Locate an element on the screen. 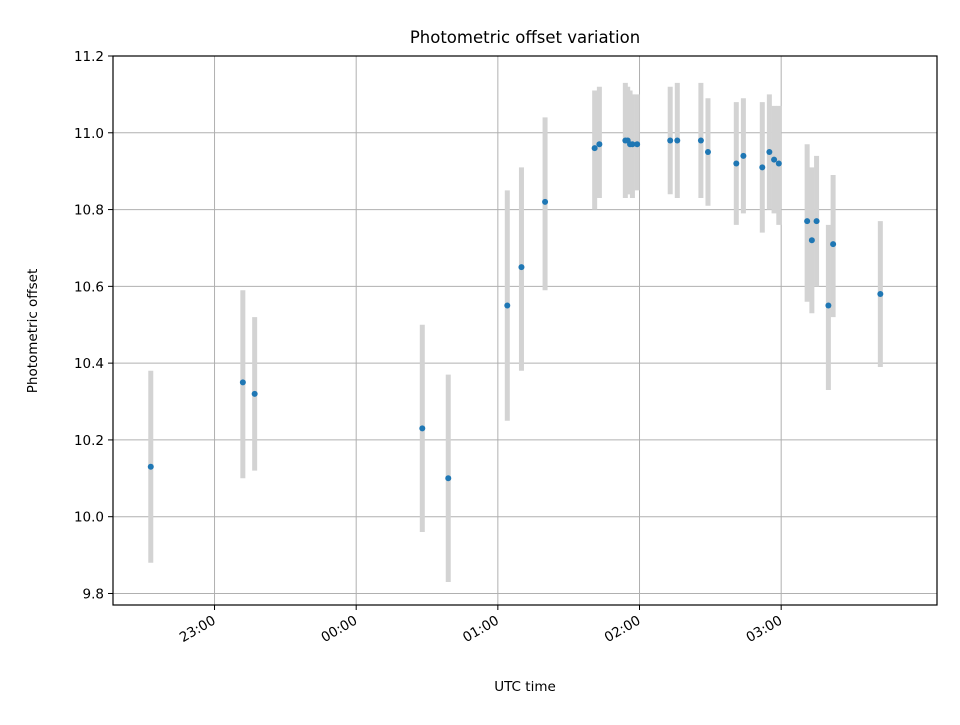 This screenshot has width=960, height=725. y-tick-label: 10.4 is located at coordinates (89, 364).